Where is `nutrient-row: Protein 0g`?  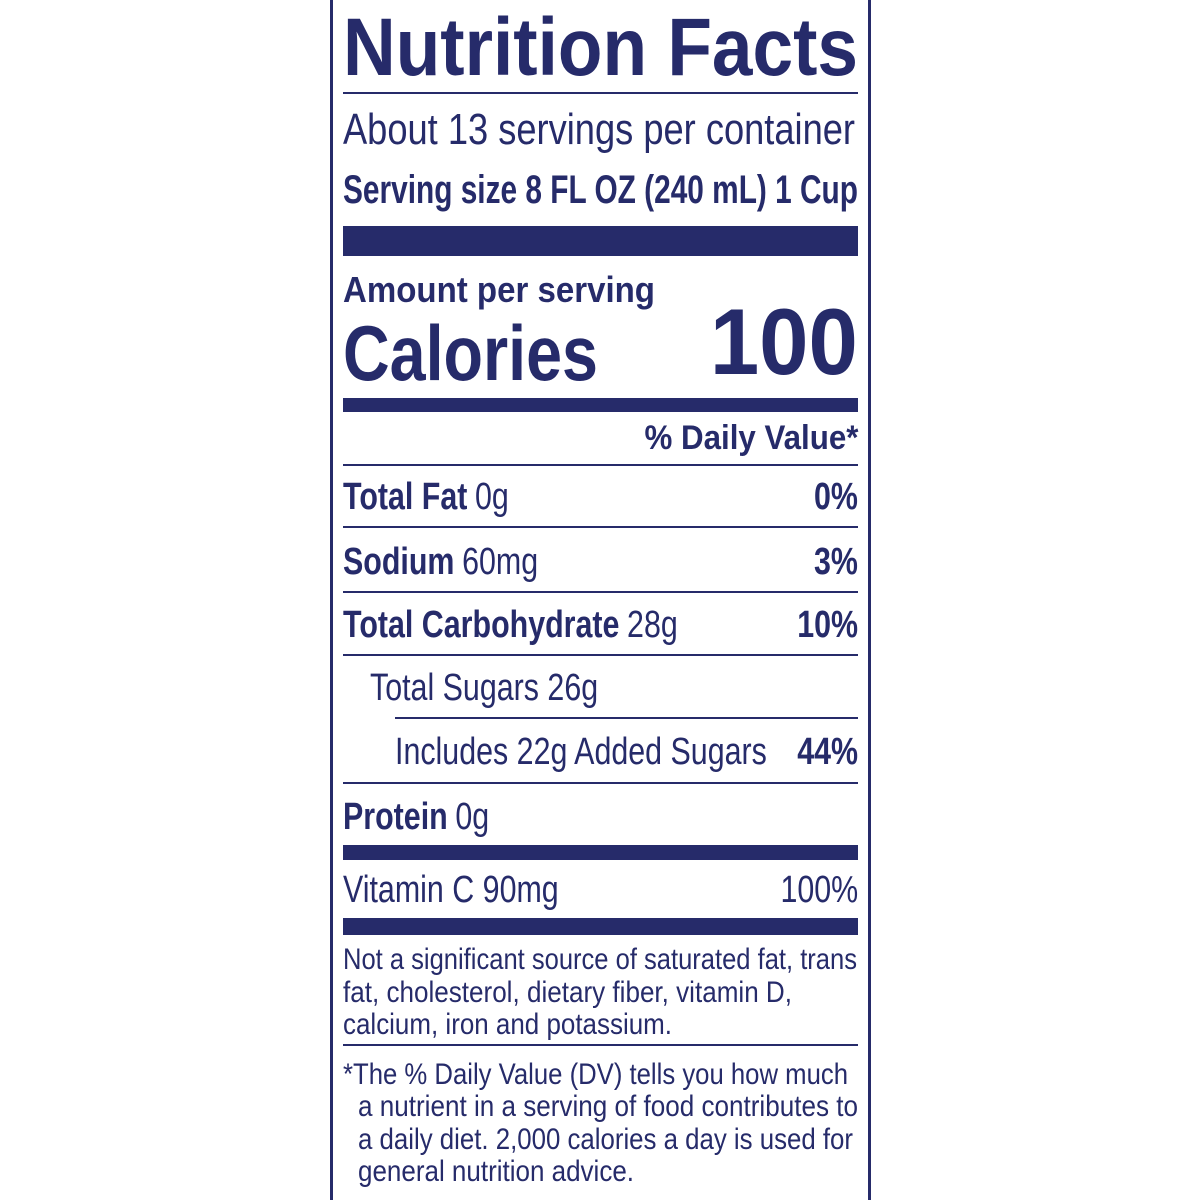 nutrient-row: Protein 0g is located at coordinates (416, 817).